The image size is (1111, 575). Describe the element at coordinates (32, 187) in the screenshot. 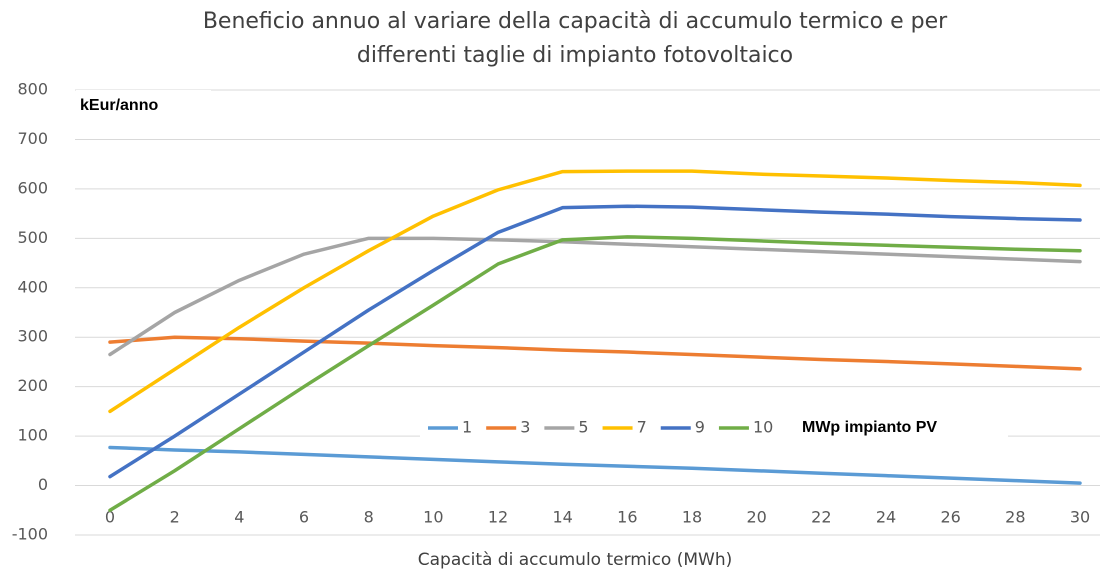

I see `y-tick-label: 600` at that location.